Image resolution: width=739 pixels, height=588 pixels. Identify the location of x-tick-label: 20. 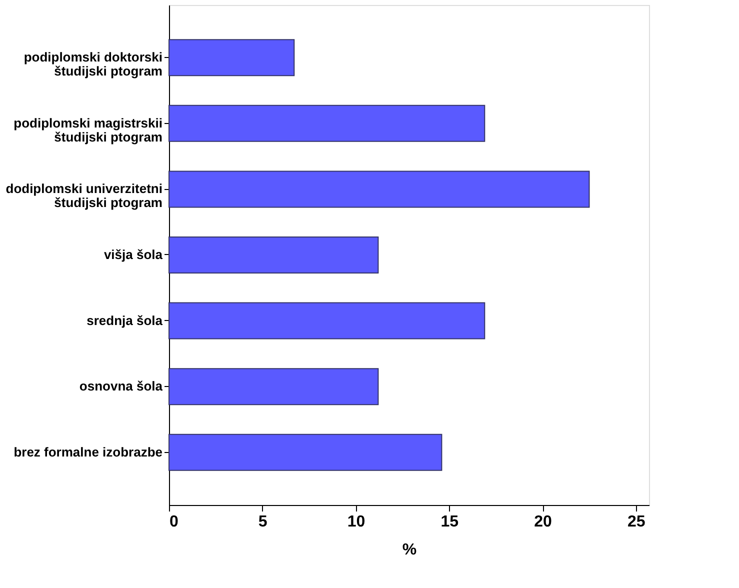
(543, 522).